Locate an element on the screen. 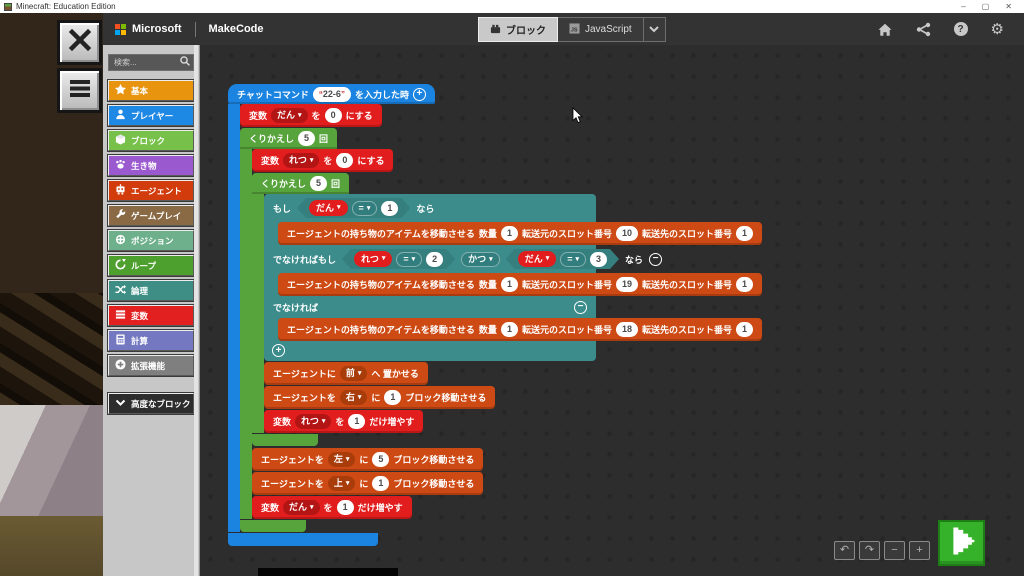 The width and height of the screenshot is (1024, 576). category-variables: 変数 is located at coordinates (151, 315).